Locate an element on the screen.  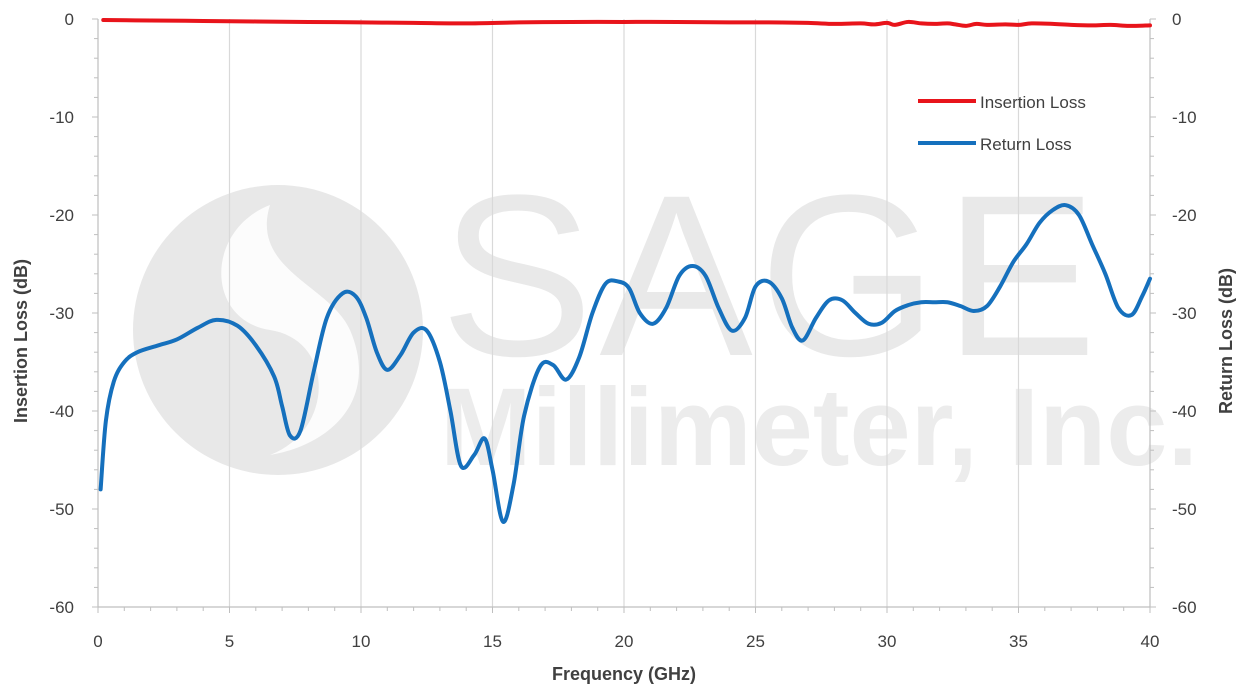
y-right-tick-label: -30 is located at coordinates (1184, 313).